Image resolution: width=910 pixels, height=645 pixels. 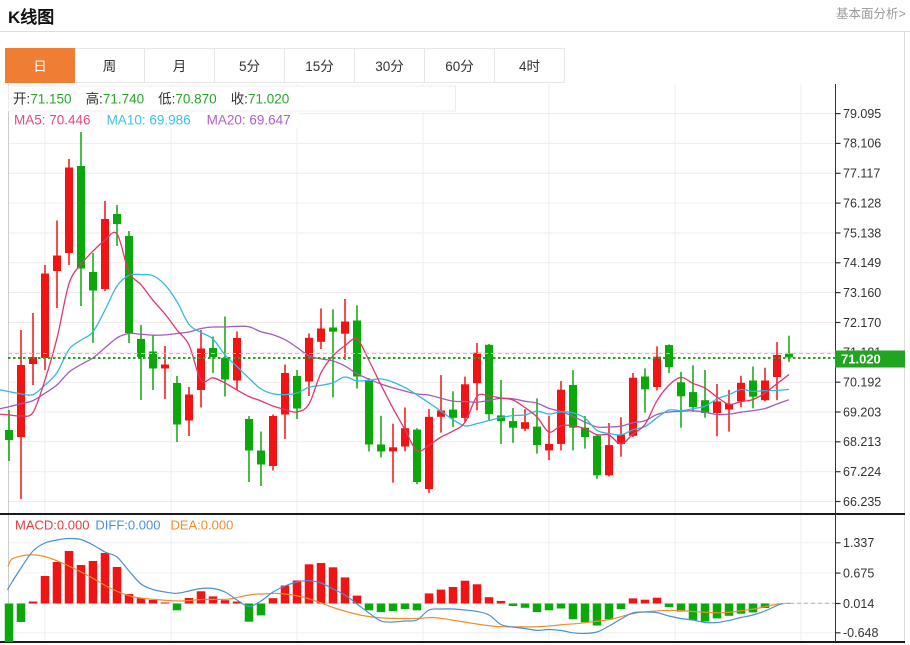 I want to click on svg-text: 71.020, so click(x=861, y=359).